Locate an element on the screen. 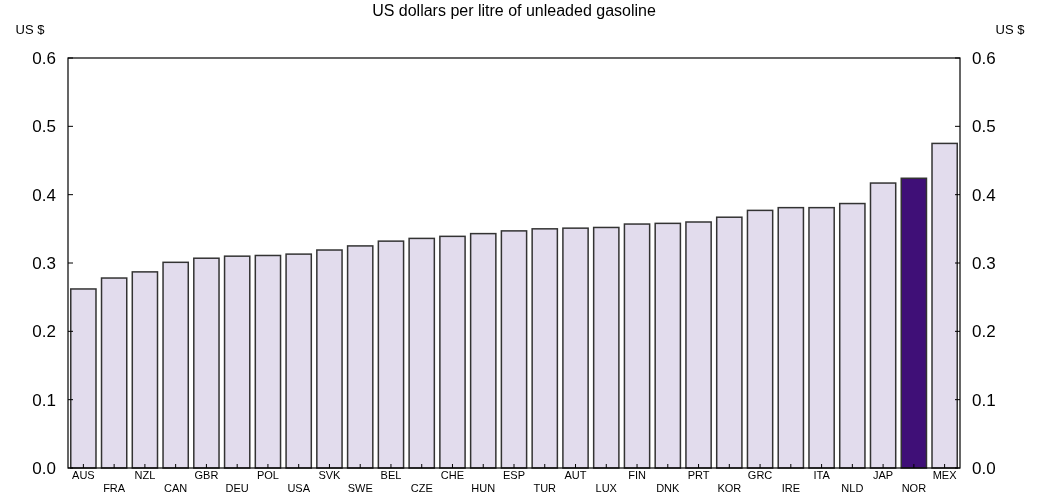  x-tick-label: USA is located at coordinates (299, 488).